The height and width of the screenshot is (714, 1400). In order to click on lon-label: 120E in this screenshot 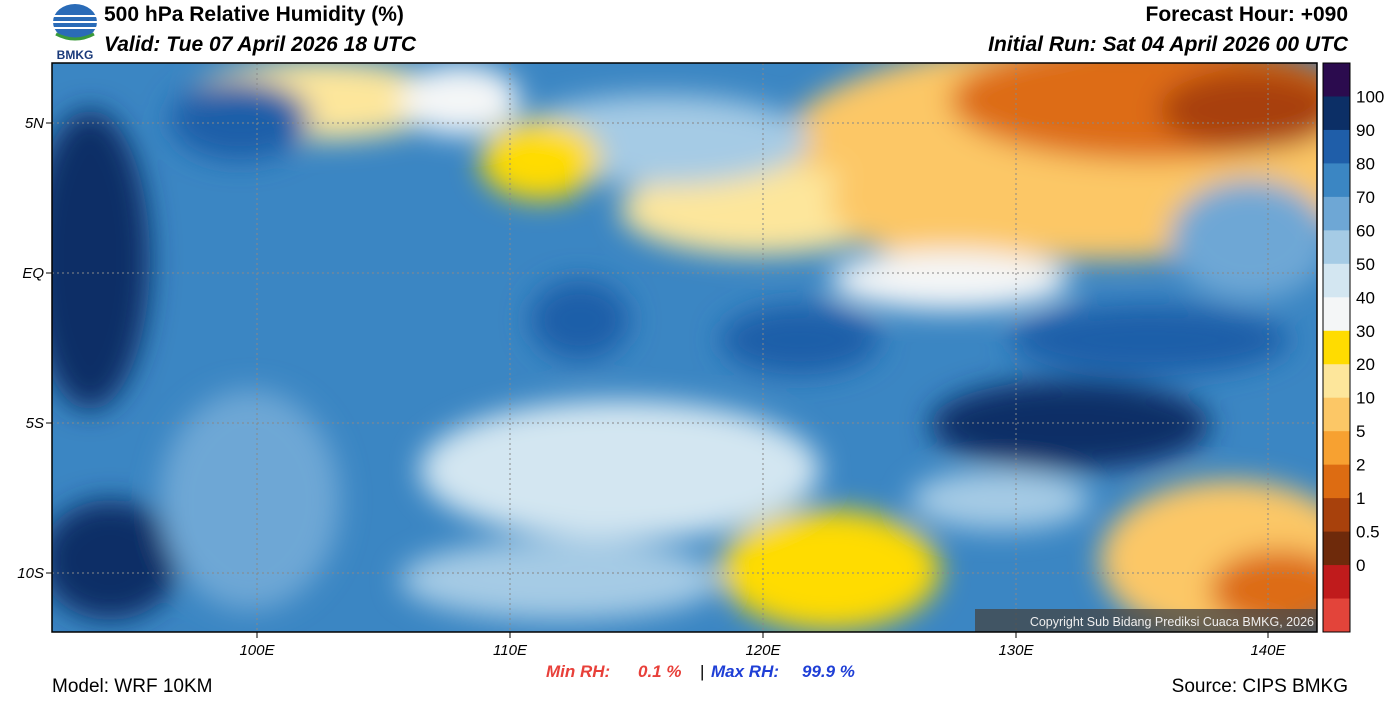, I will do `click(763, 650)`.